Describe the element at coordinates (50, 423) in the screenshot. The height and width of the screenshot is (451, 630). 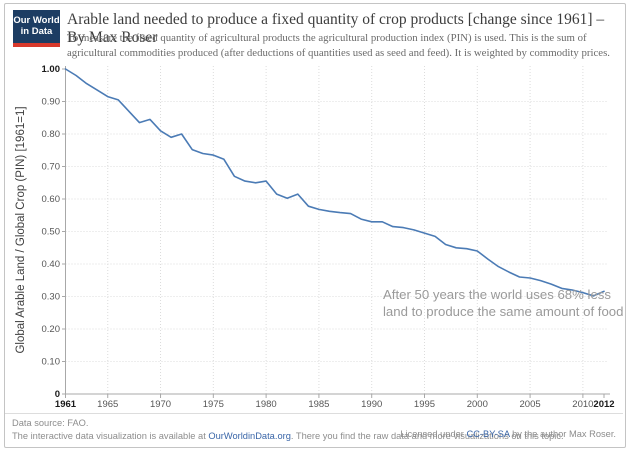
I see `data-source-note: Data source: FAO.` at that location.